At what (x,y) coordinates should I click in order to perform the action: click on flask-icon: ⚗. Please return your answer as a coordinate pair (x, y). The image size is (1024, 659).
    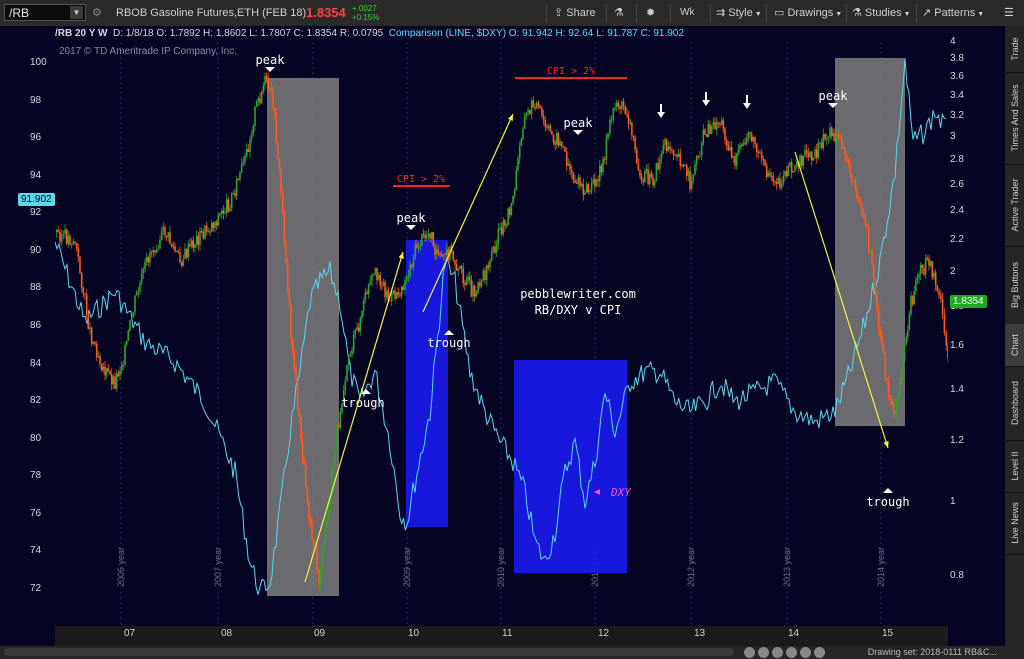
    Looking at the image, I should click on (619, 13).